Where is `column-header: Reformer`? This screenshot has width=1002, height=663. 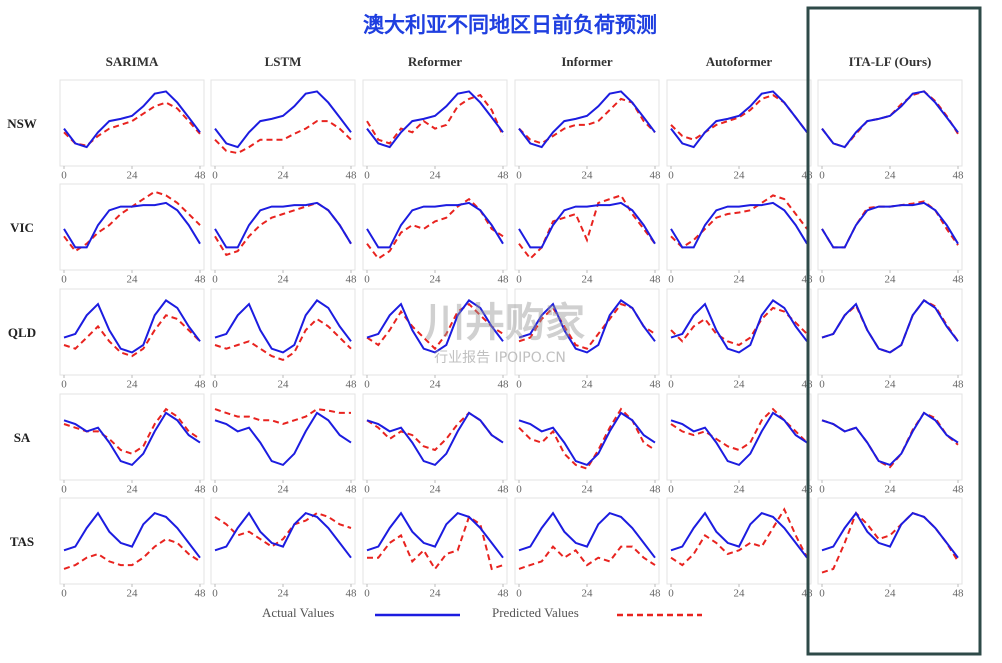
column-header: Reformer is located at coordinates (435, 61).